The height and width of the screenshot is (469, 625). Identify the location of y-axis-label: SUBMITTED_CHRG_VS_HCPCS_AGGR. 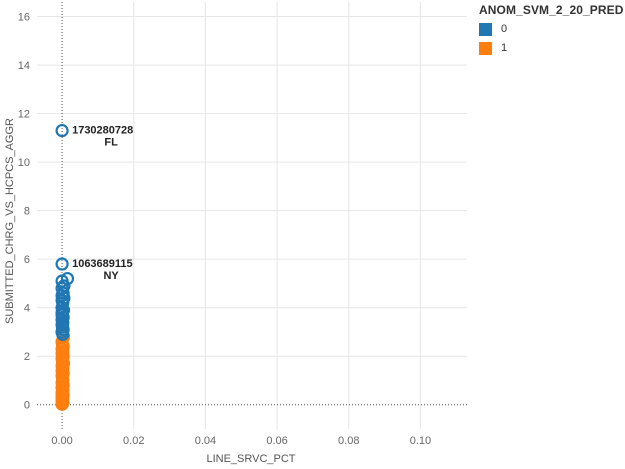
(10, 221).